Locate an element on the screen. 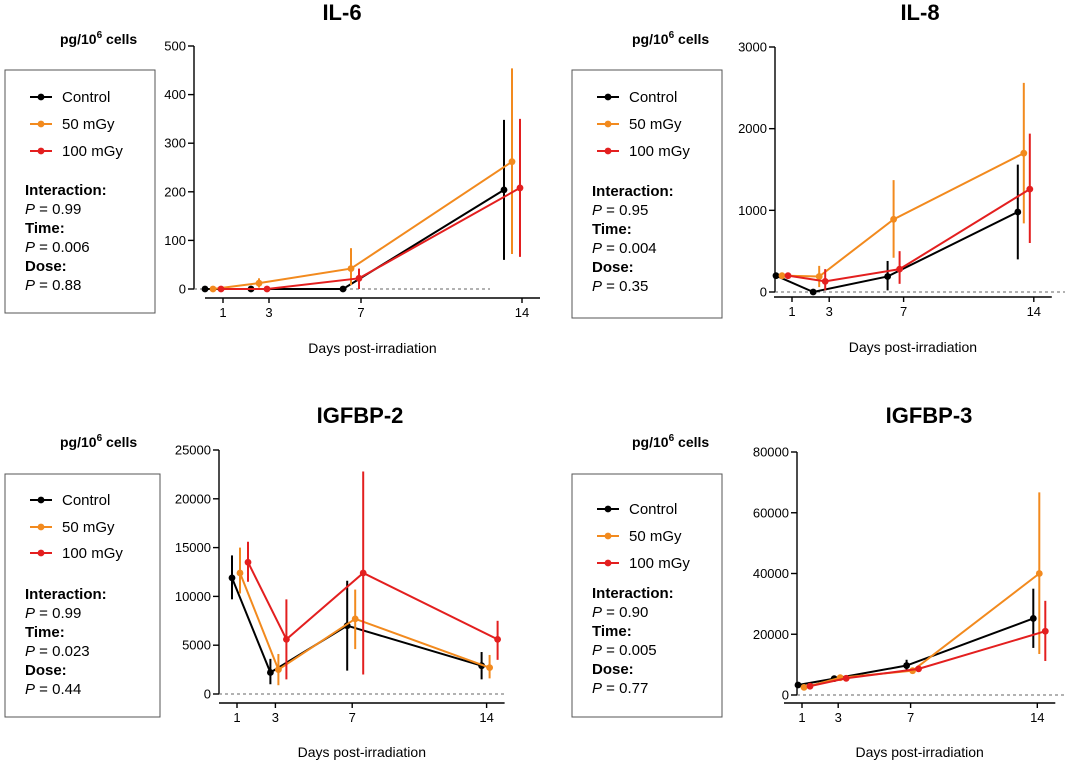 The width and height of the screenshot is (1084, 769). y-tick-label: 100 is located at coordinates (175, 240).